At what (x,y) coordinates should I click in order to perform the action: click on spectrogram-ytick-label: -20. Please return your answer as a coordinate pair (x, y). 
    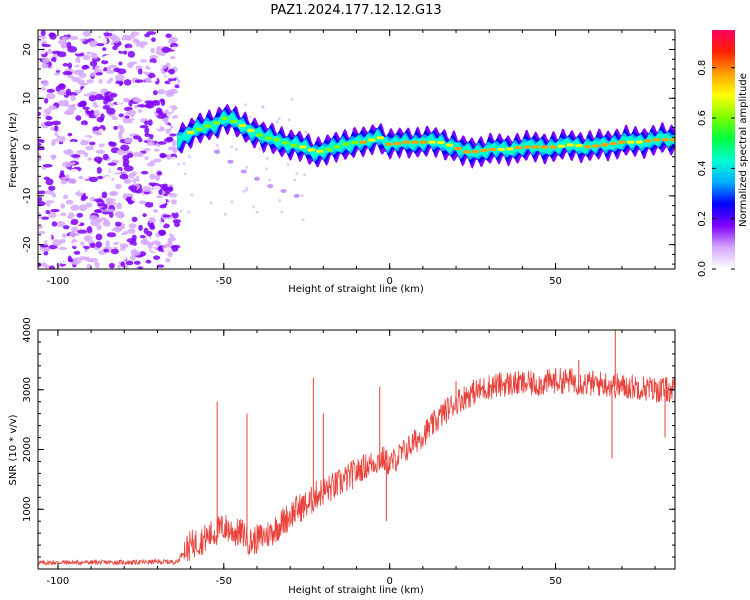
    Looking at the image, I should click on (27, 244).